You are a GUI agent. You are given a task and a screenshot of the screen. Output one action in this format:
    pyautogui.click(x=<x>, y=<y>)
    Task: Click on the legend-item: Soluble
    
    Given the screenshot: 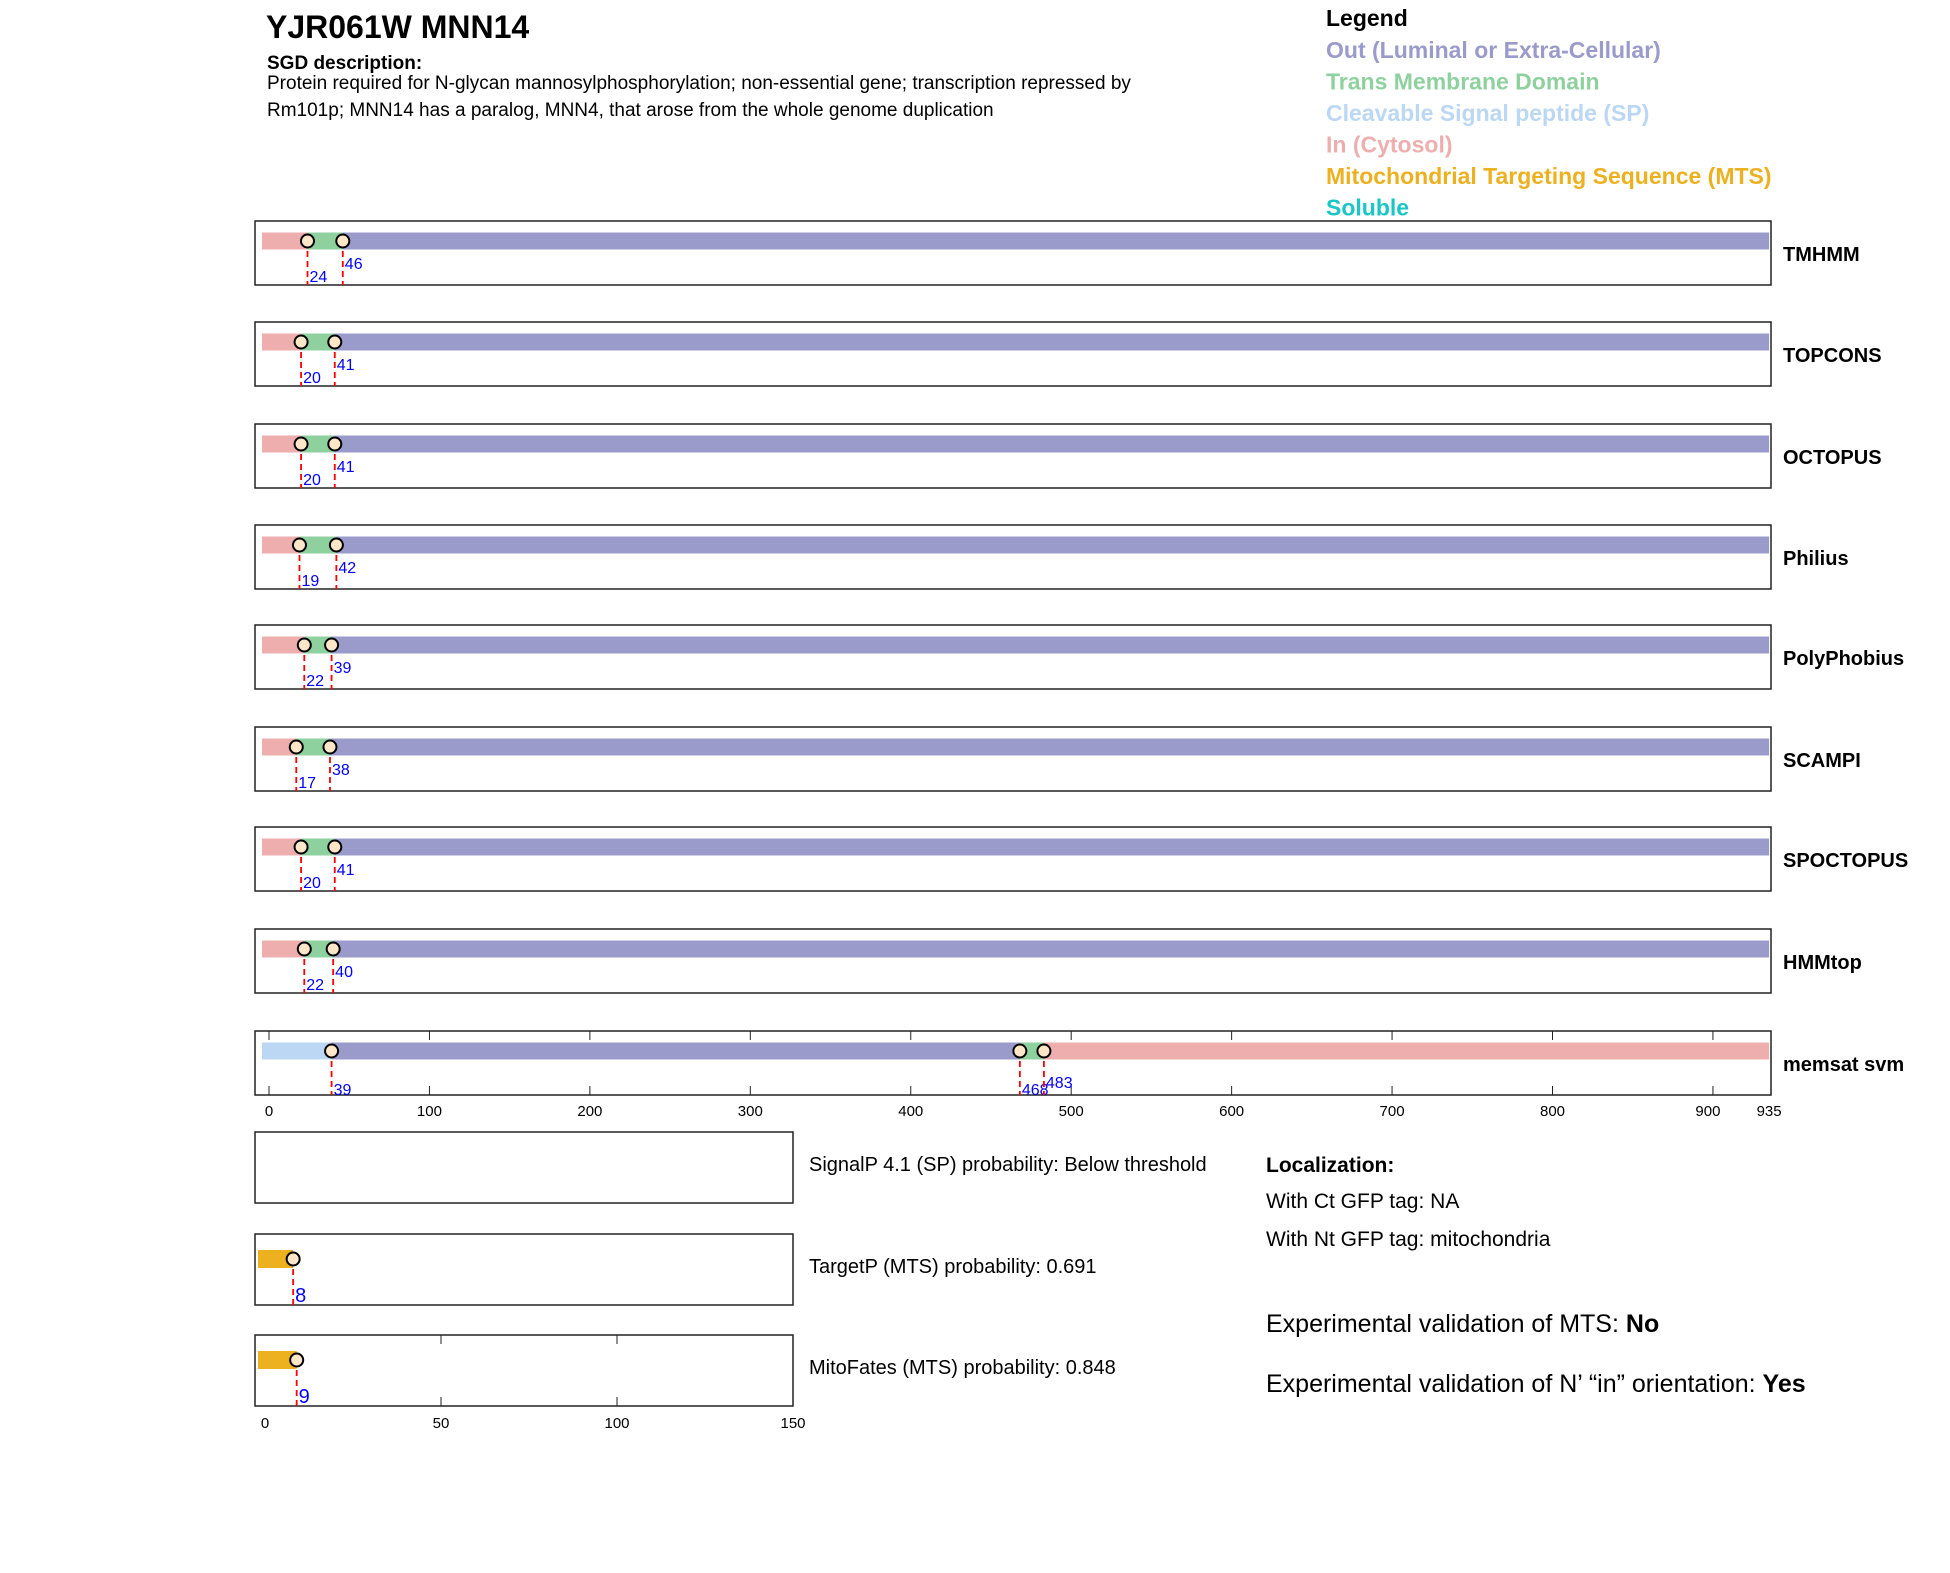 What is the action you would take?
    pyautogui.click(x=1367, y=208)
    